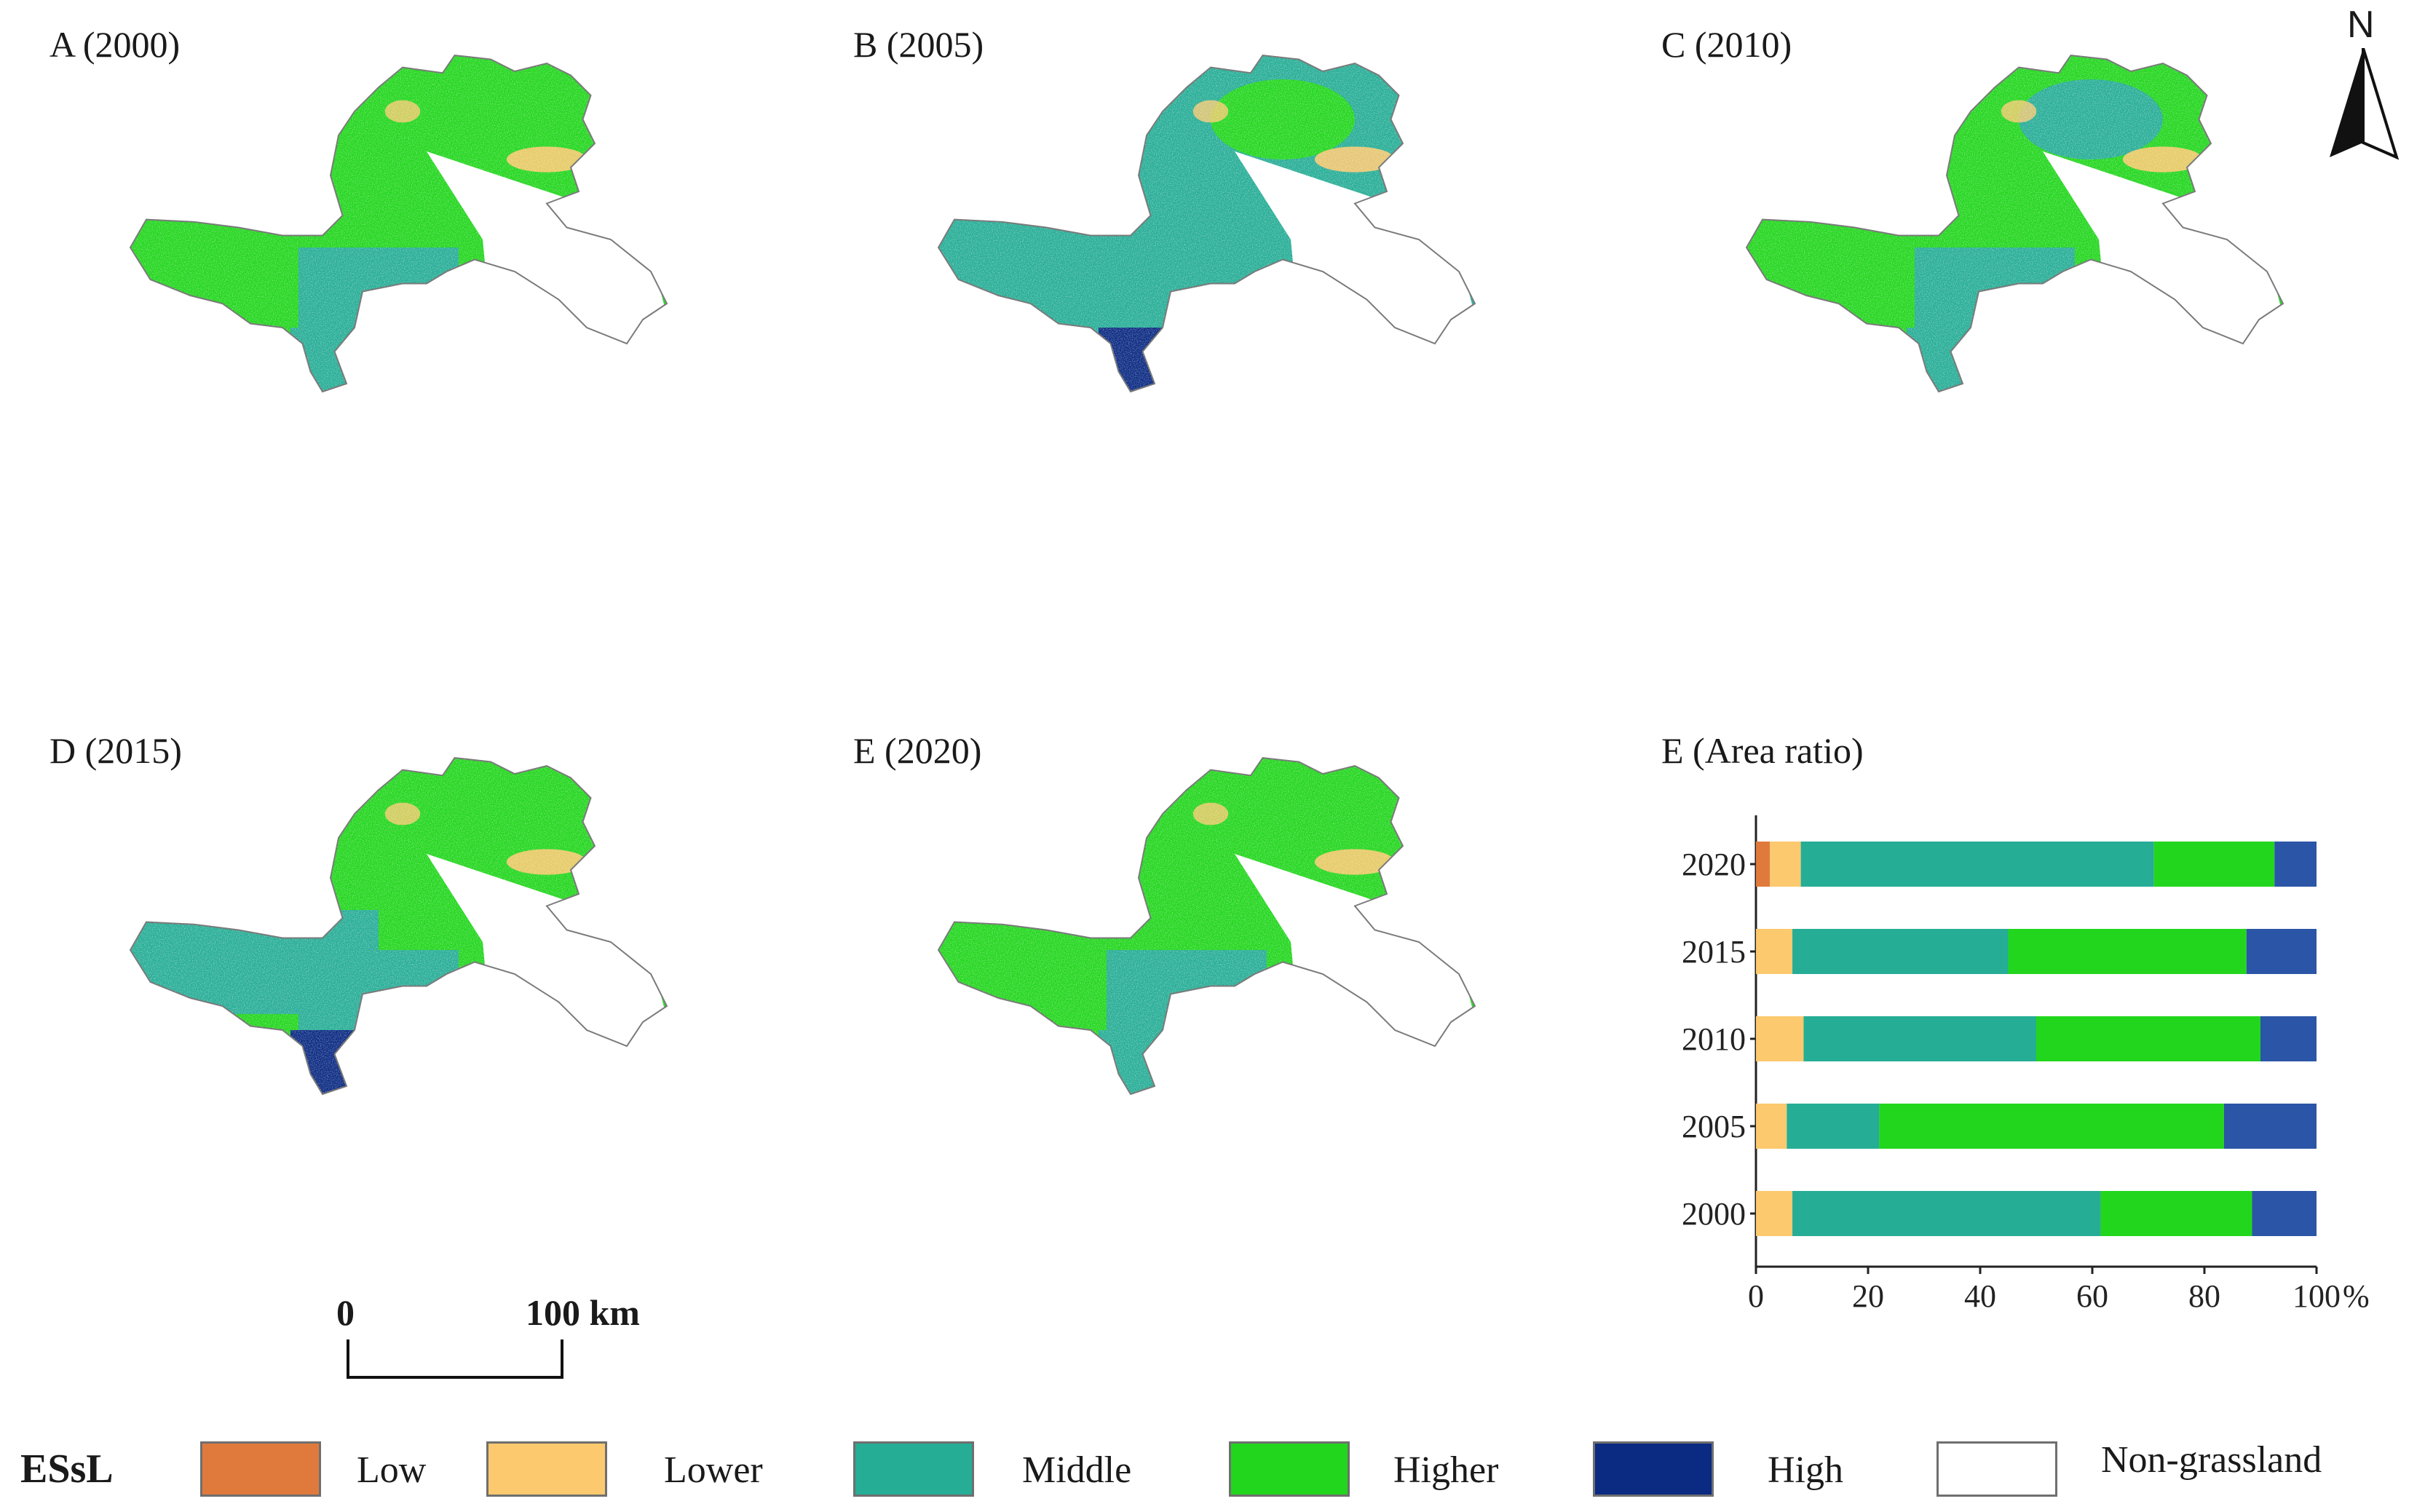  What do you see at coordinates (1714, 864) in the screenshot?
I see `chart-category-label: 2020` at bounding box center [1714, 864].